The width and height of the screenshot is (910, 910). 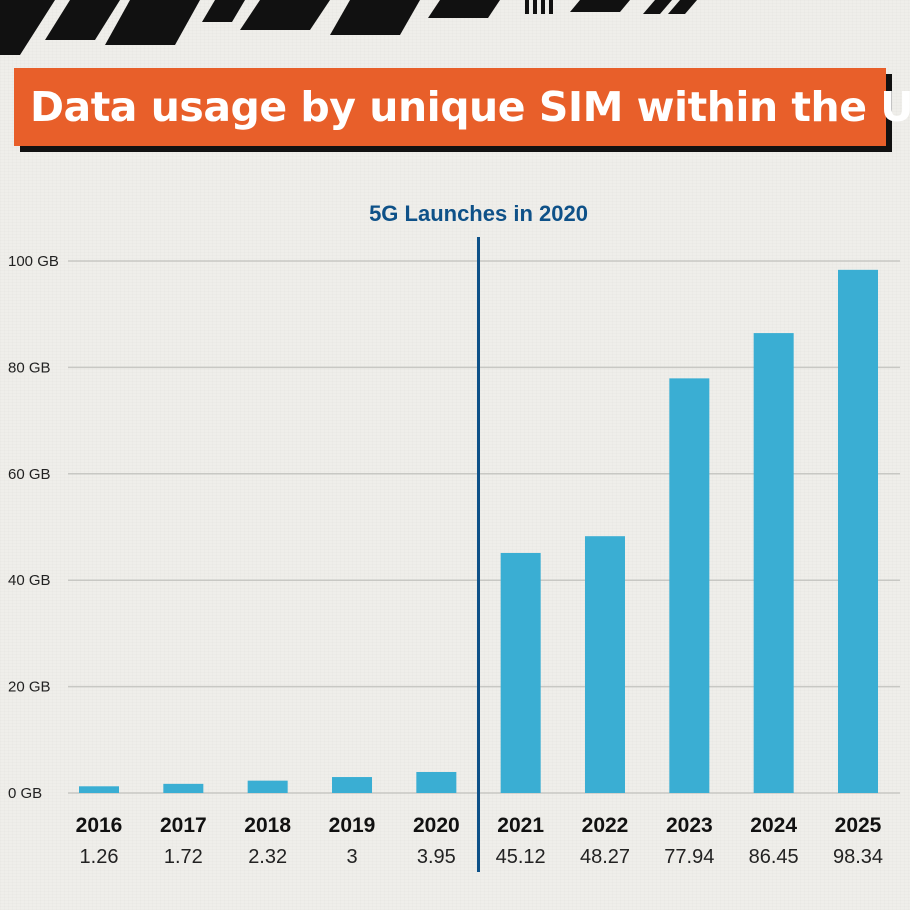 I want to click on x-tick-label: 2022, so click(x=605, y=825).